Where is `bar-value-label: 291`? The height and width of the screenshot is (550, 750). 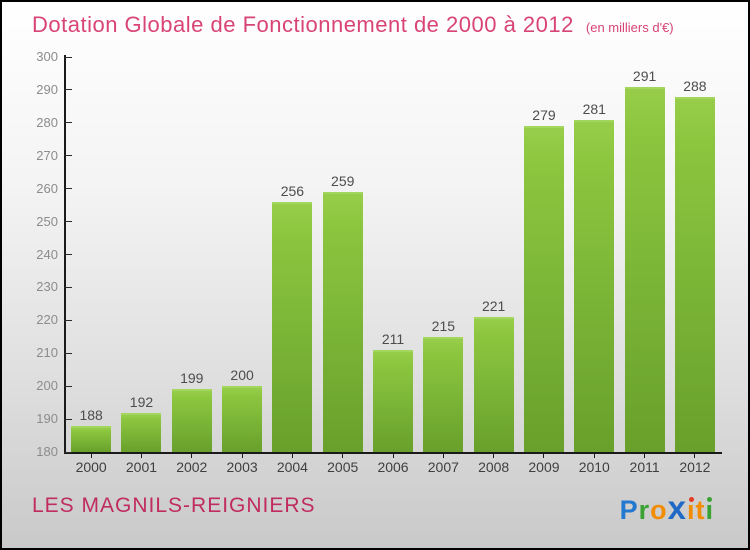
bar-value-label: 291 is located at coordinates (644, 75).